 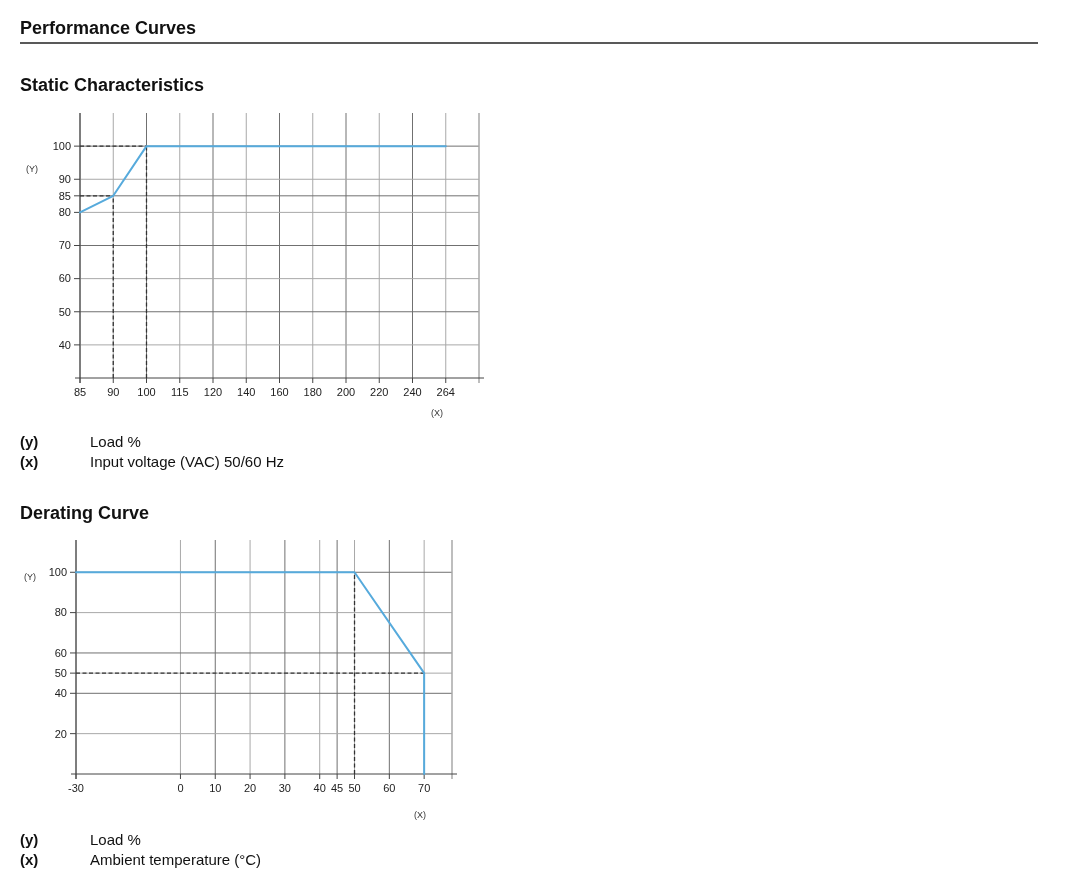 What do you see at coordinates (285, 788) in the screenshot?
I see `x-tick-label: 30` at bounding box center [285, 788].